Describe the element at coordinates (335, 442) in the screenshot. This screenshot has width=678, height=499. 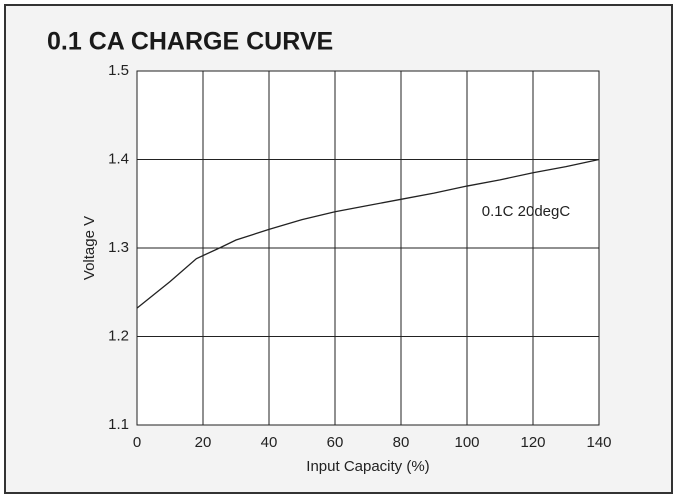
I see `x-tick-label: 60` at that location.